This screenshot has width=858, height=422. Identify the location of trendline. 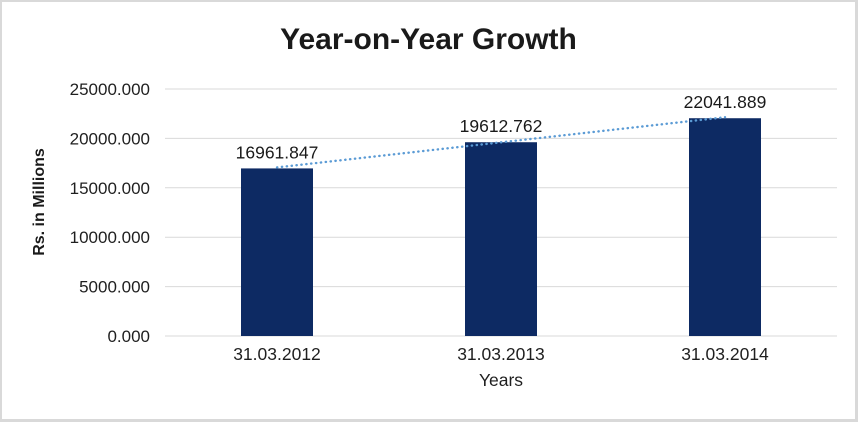
(501, 142).